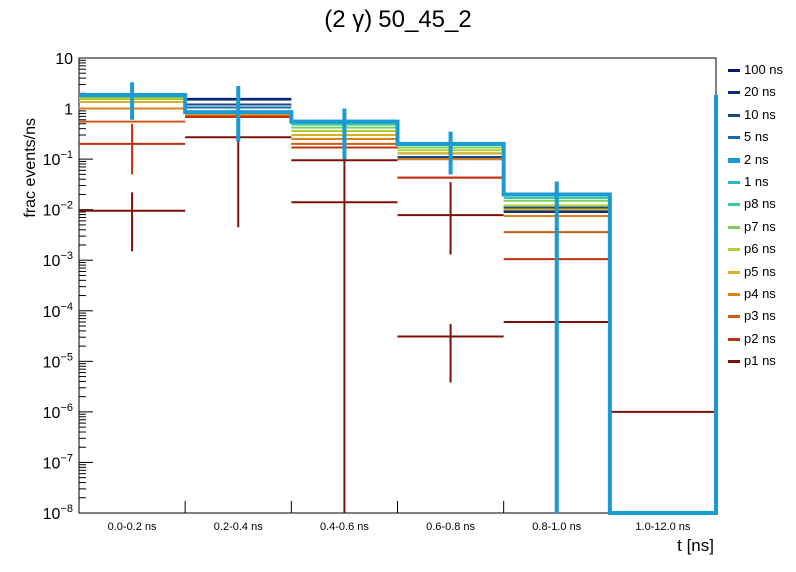 This screenshot has width=796, height=572. What do you see at coordinates (663, 527) in the screenshot?
I see `x-tick-label: 1.0-12.0 ns` at bounding box center [663, 527].